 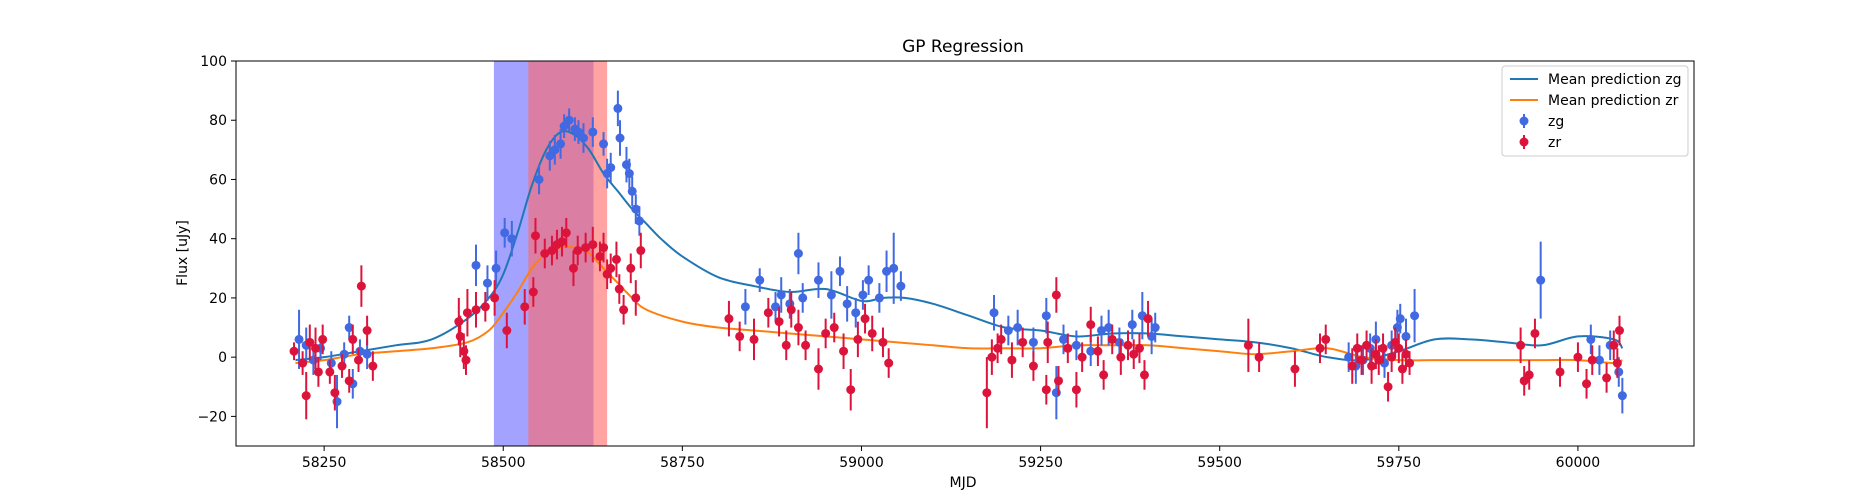 I want to click on y-tick-label: 40, so click(x=218, y=240).